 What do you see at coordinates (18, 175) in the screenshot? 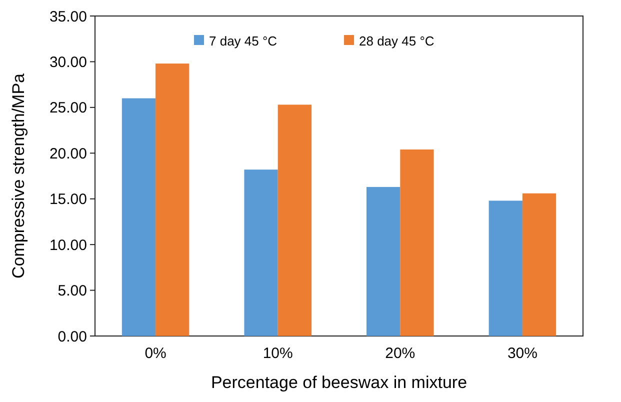
I see `y-axis-title: Compressive strength/MPa` at bounding box center [18, 175].